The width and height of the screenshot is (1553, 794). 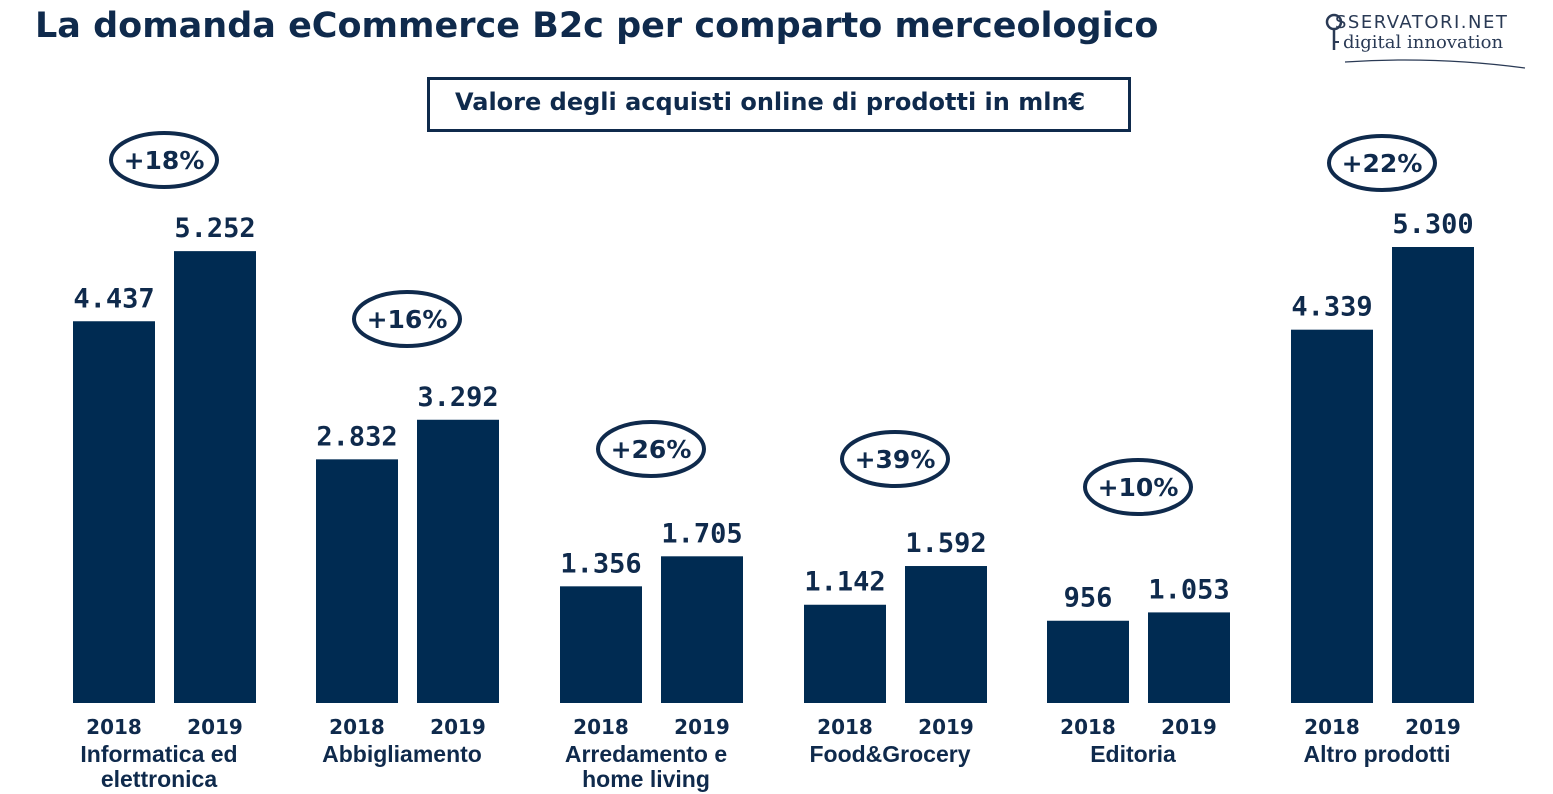 I want to click on growth-label-5: +22%, so click(x=1382, y=163).